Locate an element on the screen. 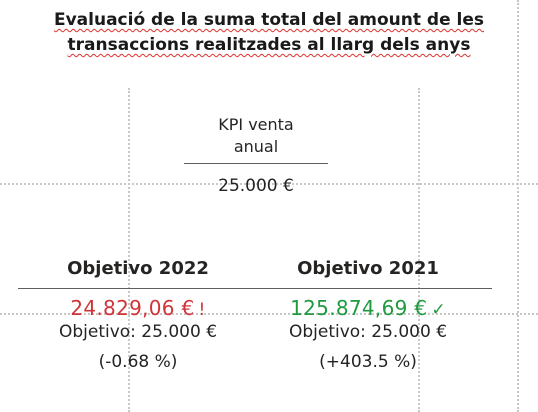 This screenshot has width=538, height=412. card-2022-change: (-0.68 %) is located at coordinates (138, 362).